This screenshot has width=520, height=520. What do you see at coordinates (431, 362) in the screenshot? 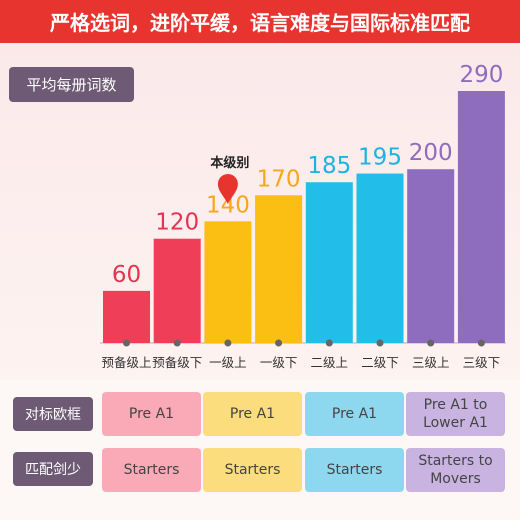
I see `category-label-7: 三级上` at bounding box center [431, 362].